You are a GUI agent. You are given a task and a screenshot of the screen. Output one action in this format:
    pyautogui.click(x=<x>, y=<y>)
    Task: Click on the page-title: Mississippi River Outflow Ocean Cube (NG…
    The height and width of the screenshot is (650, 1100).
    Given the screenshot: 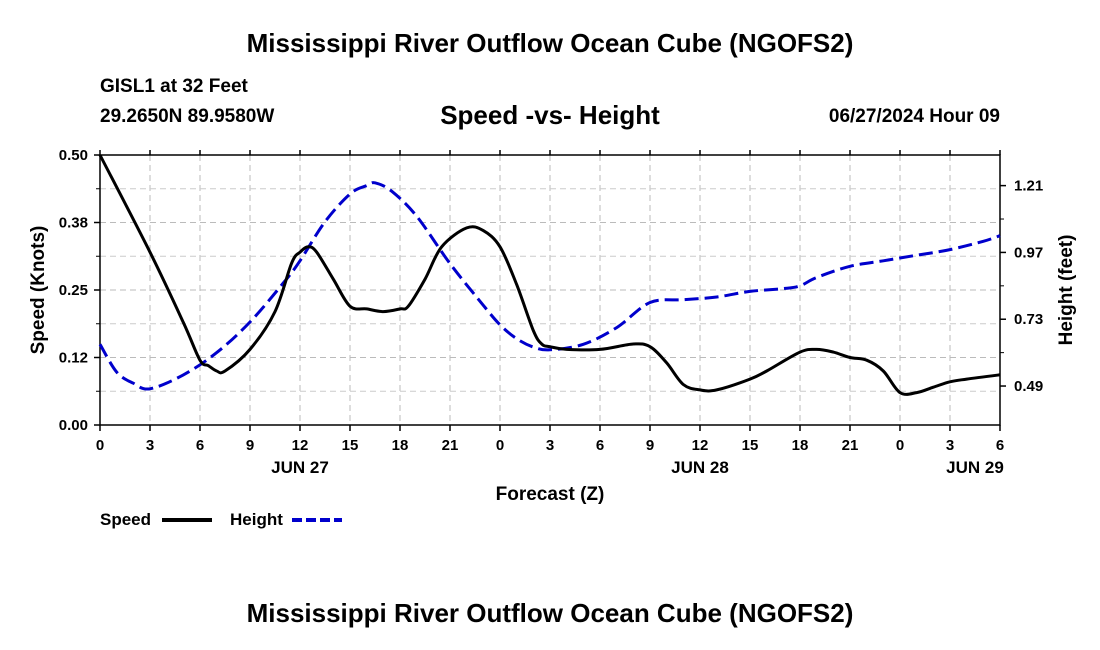 What is the action you would take?
    pyautogui.click(x=550, y=43)
    